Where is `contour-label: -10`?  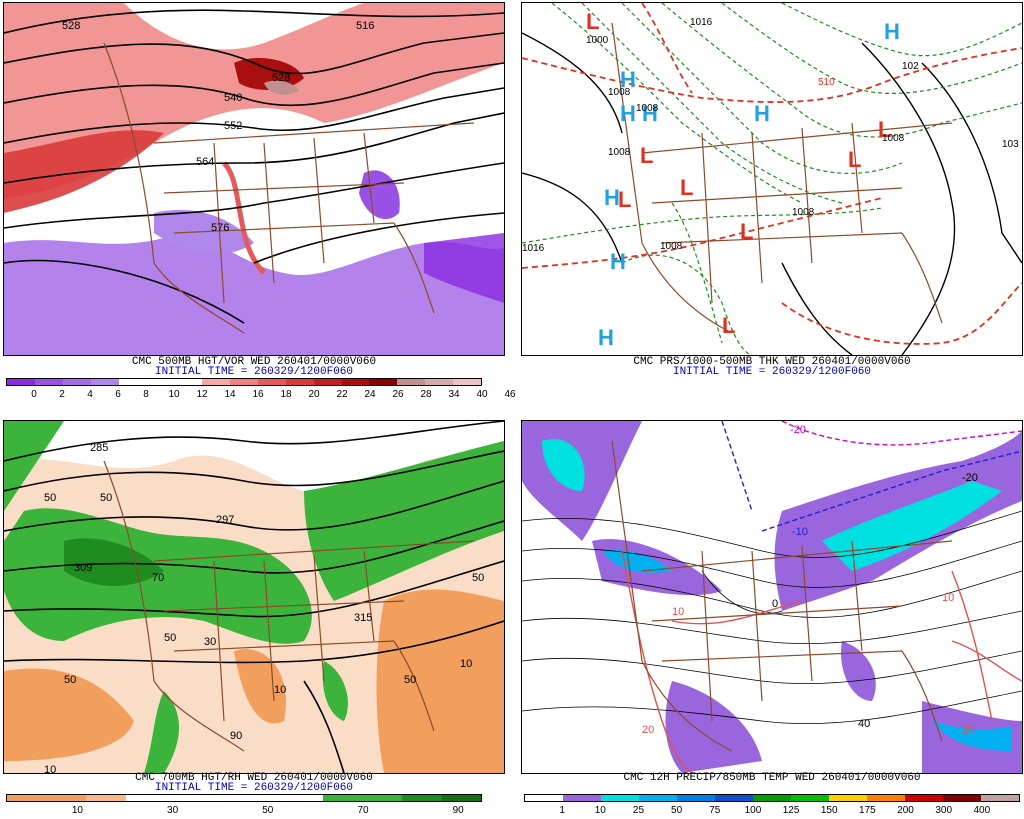 contour-label: -10 is located at coordinates (800, 532).